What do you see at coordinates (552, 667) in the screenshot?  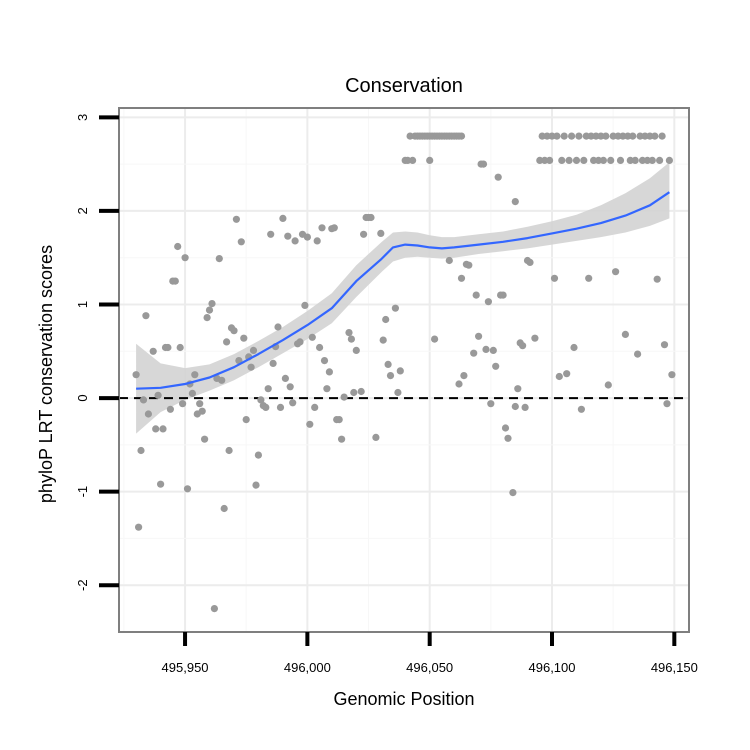 I see `x-tick-label: 496,100` at bounding box center [552, 667].